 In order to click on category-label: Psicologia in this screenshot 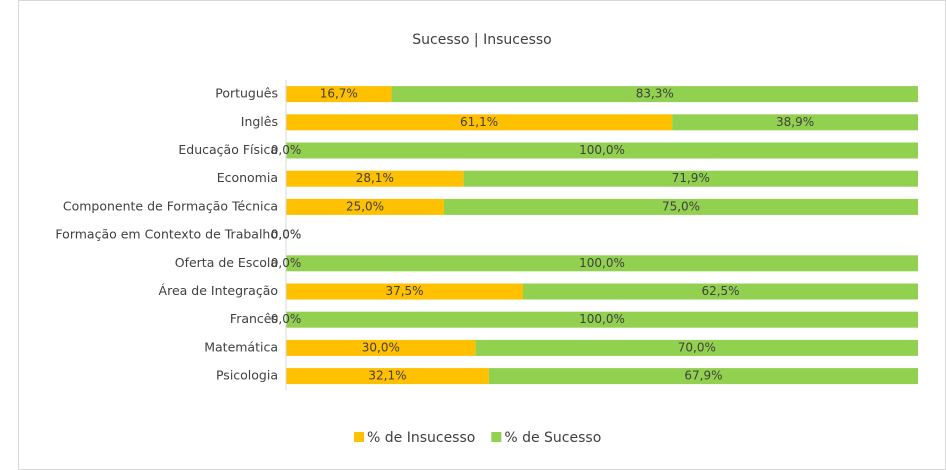, I will do `click(247, 375)`.